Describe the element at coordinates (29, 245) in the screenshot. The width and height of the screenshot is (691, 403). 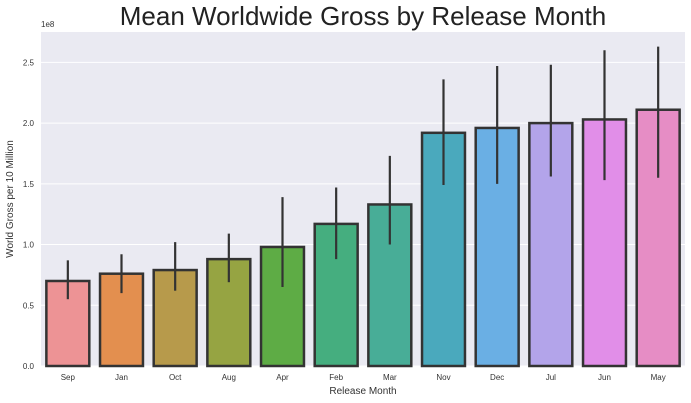
I see `y-tick-label: 1.0` at that location.